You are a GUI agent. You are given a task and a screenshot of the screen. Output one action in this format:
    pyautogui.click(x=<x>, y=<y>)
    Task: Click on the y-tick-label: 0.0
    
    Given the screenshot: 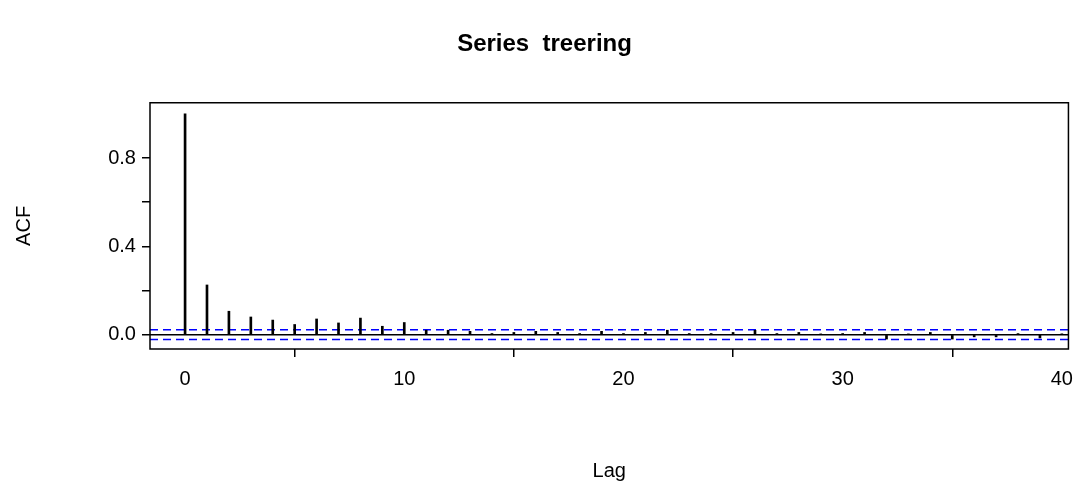 What is the action you would take?
    pyautogui.click(x=122, y=333)
    